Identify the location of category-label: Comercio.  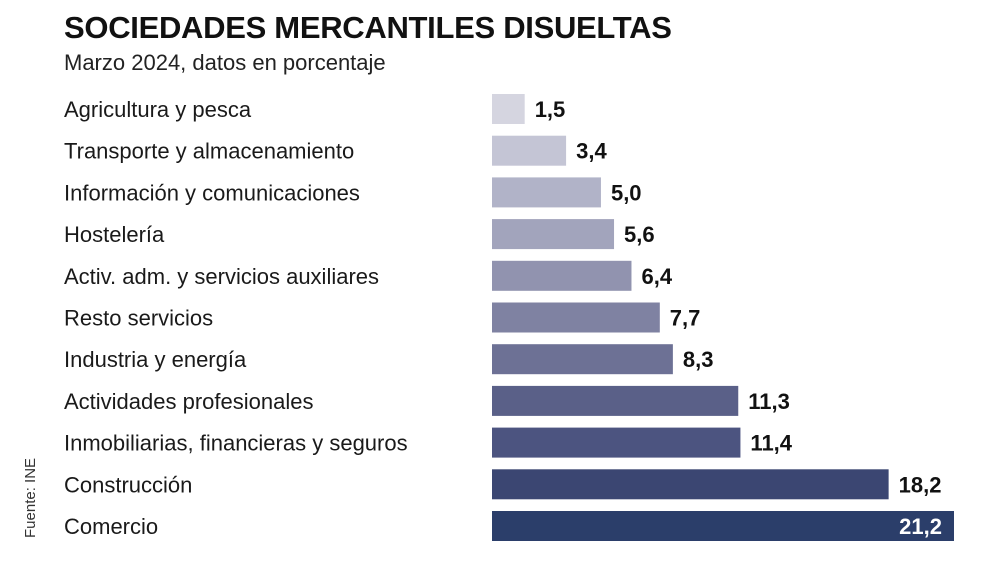
(111, 526).